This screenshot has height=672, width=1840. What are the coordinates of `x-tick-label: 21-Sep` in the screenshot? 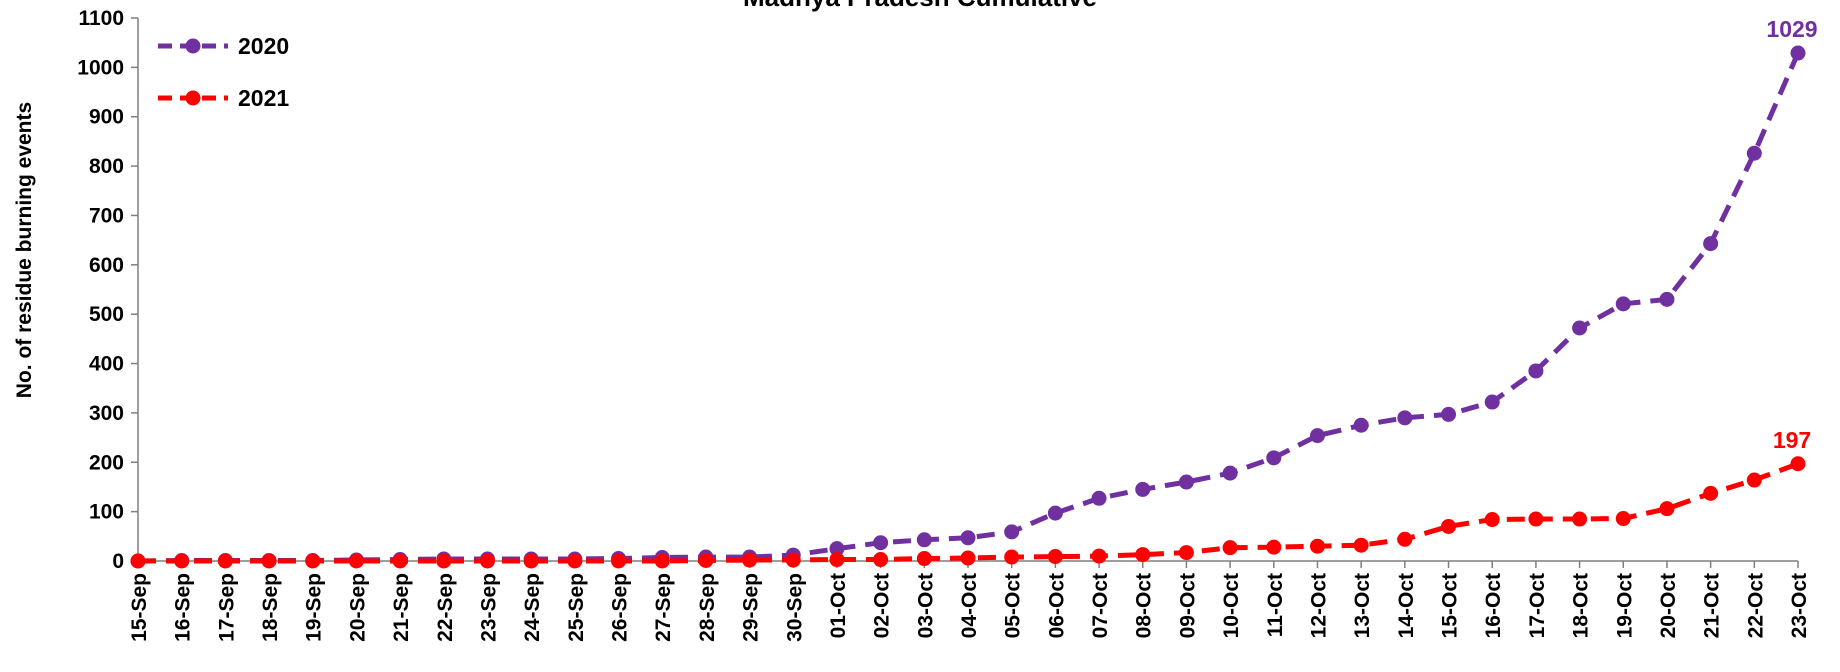 It's located at (401, 607).